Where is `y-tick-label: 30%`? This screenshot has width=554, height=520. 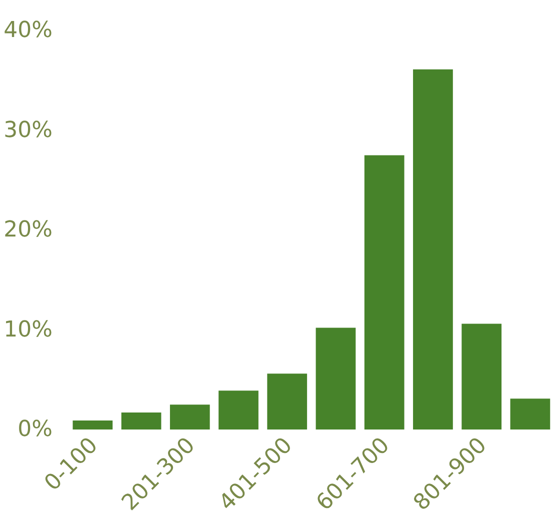
y-tick-label: 30% is located at coordinates (28, 130).